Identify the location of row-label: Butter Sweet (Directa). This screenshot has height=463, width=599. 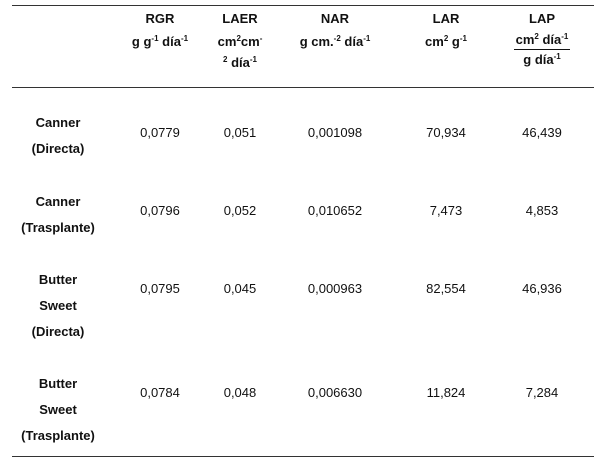
(58, 305).